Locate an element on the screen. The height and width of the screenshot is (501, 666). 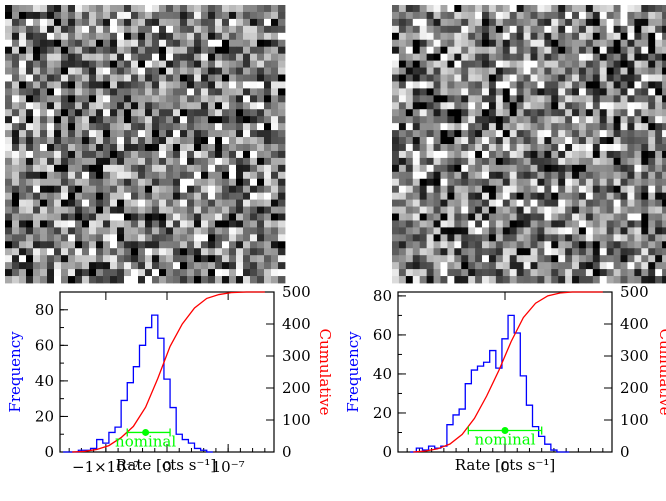
xlabel-right: Rate [cts s⁻¹] is located at coordinates (505, 465).